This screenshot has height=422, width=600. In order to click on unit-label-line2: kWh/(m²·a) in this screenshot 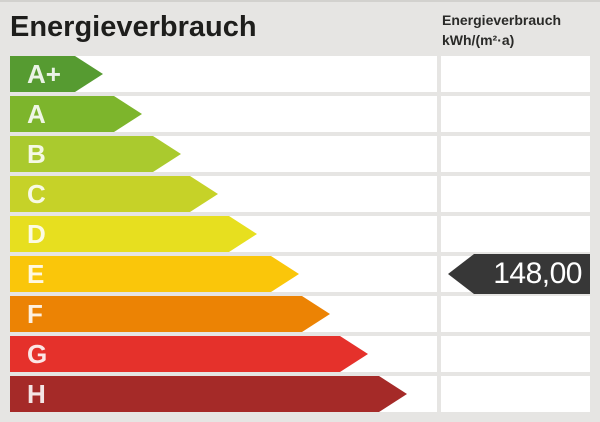, I will do `click(478, 40)`.